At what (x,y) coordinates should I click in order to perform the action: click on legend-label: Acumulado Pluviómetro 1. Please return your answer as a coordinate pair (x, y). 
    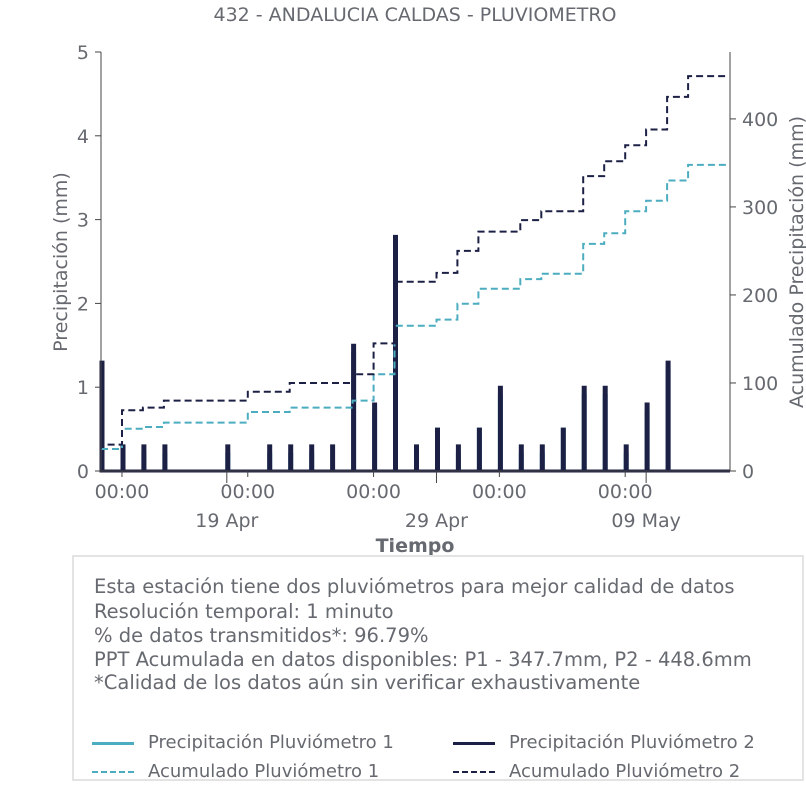
    Looking at the image, I should click on (264, 771).